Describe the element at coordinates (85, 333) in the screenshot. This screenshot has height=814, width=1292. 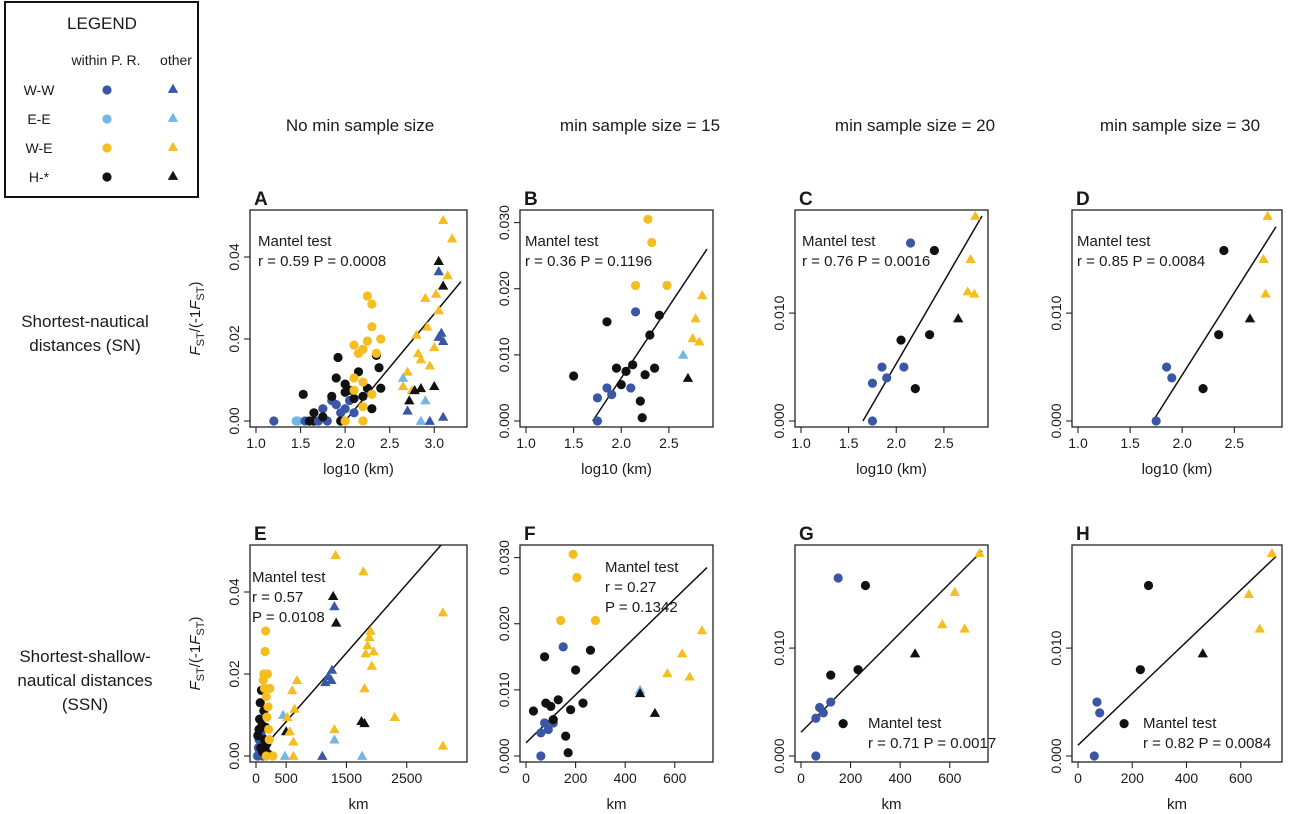
I see `row-title-sn: Shortest-nautical distances (SN)` at that location.